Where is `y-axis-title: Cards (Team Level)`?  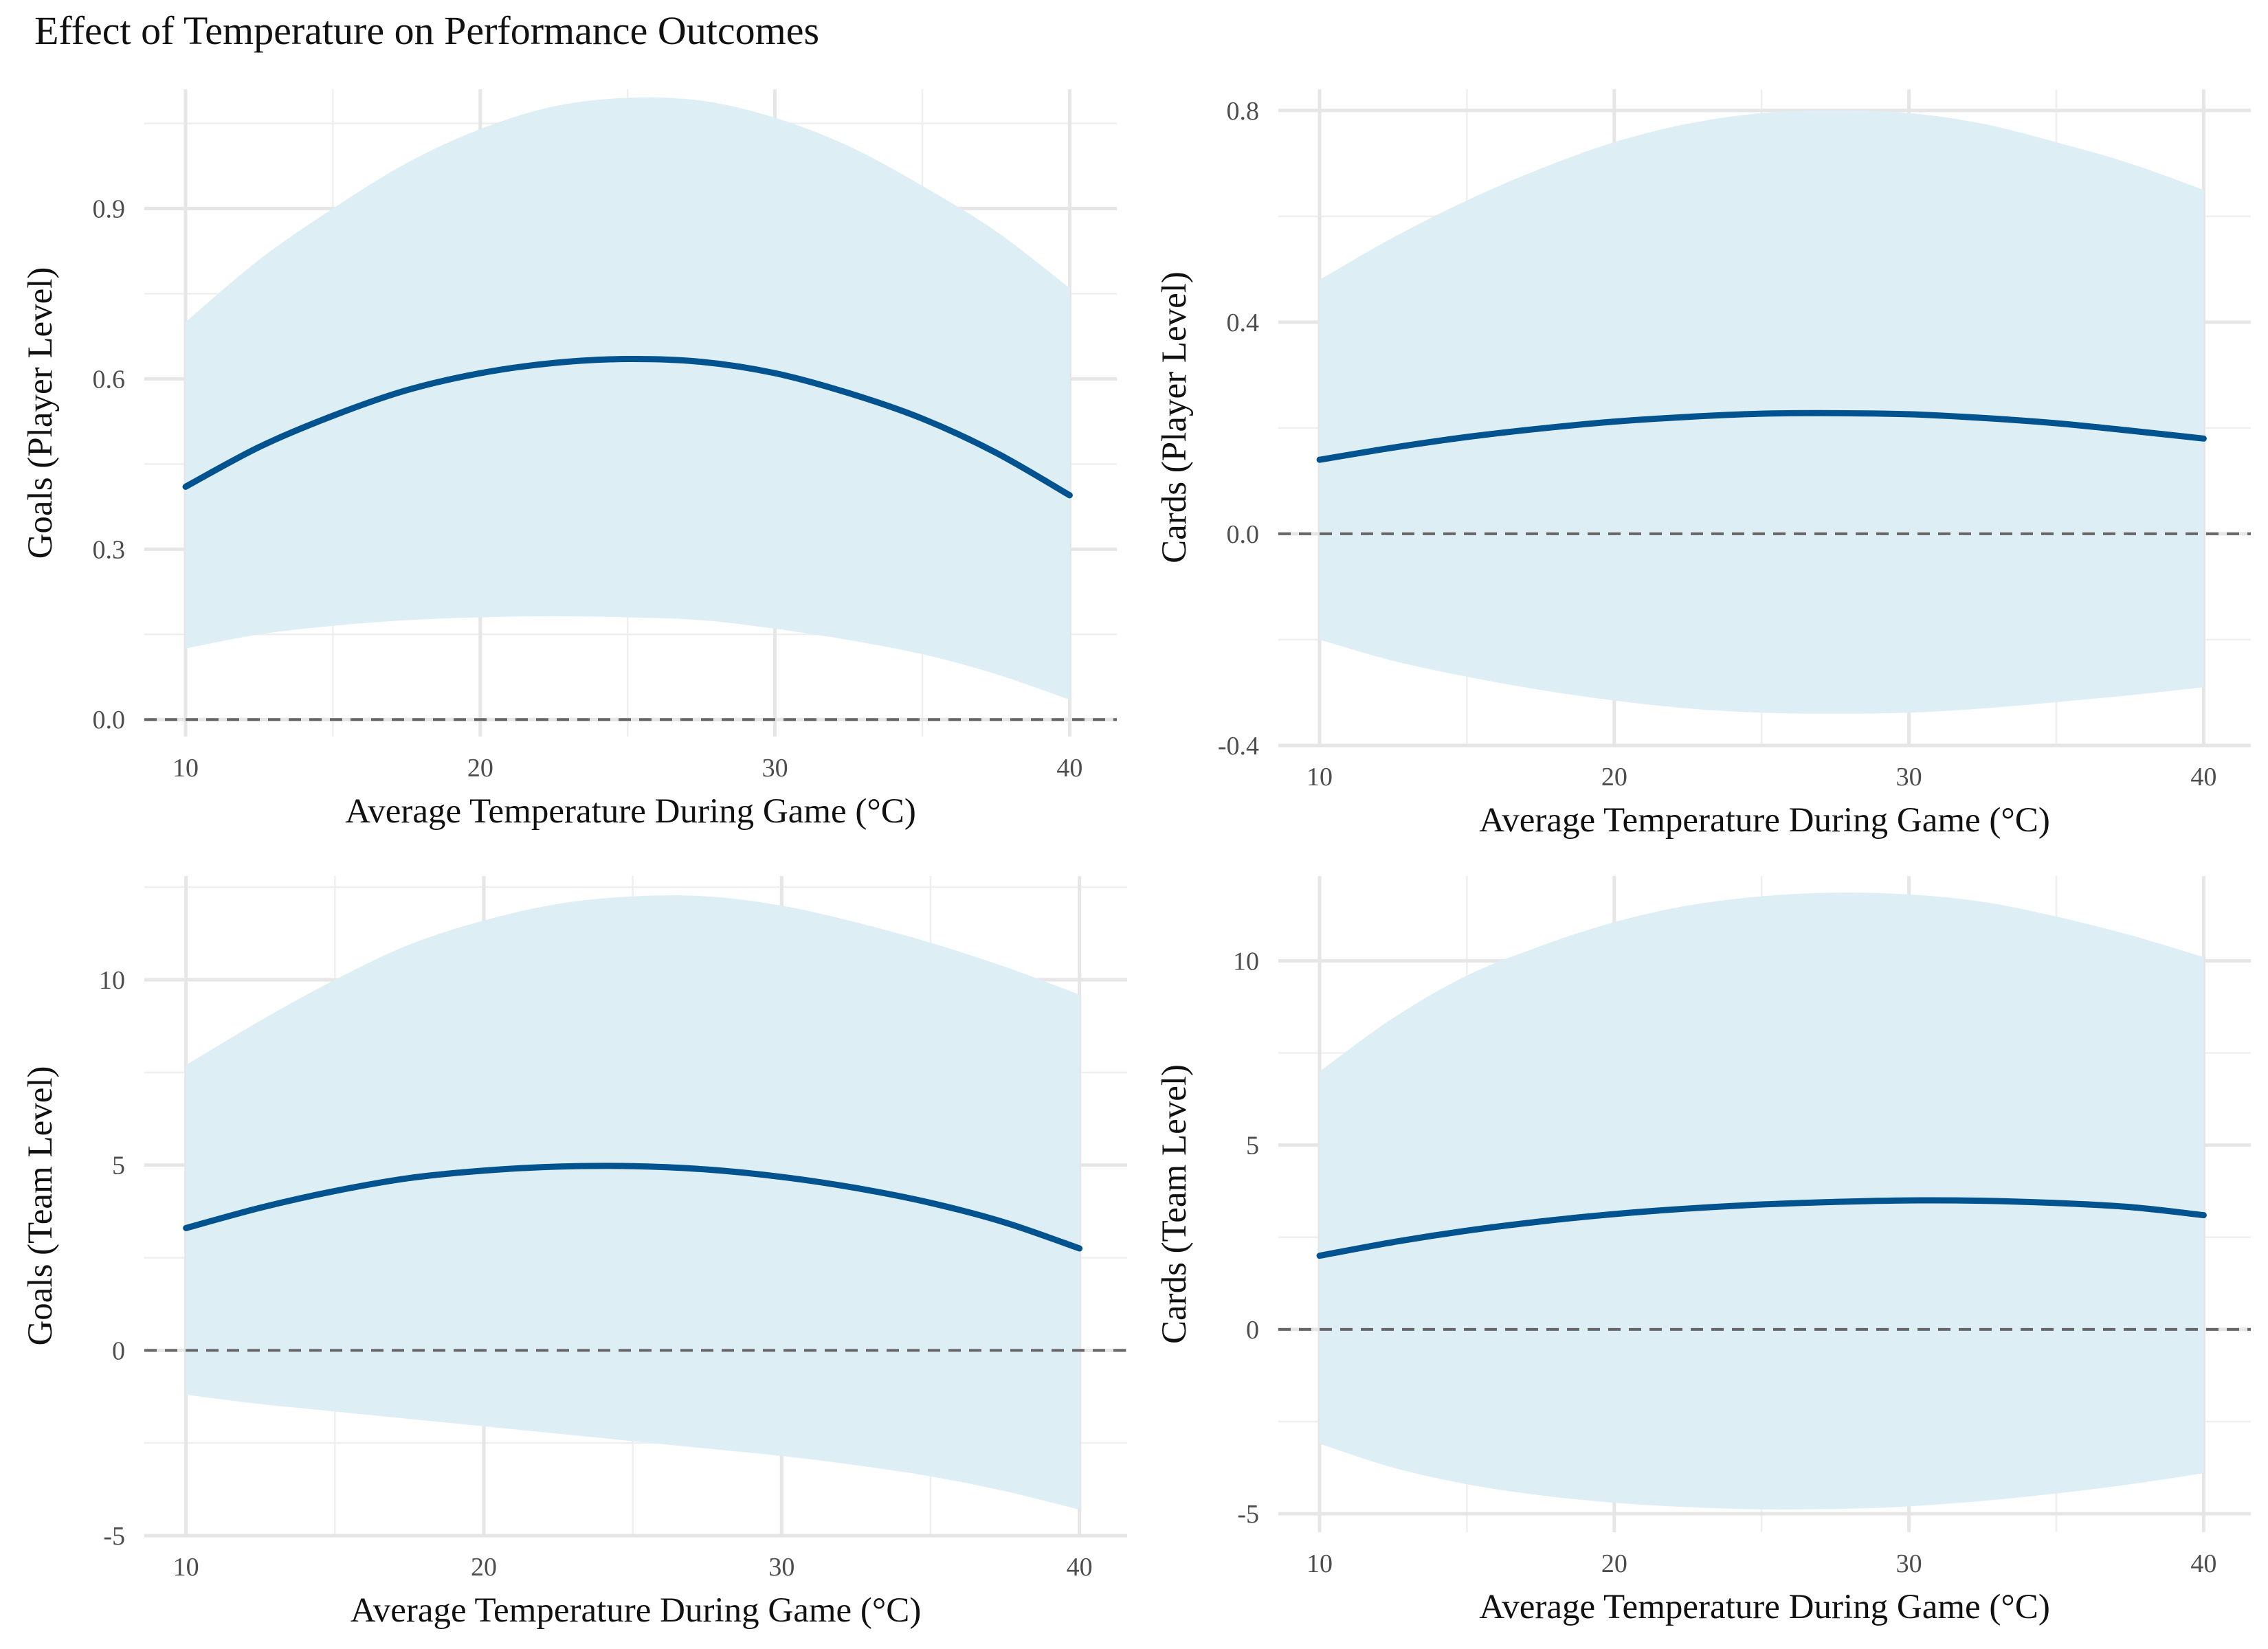 y-axis-title: Cards (Team Level) is located at coordinates (1174, 1204).